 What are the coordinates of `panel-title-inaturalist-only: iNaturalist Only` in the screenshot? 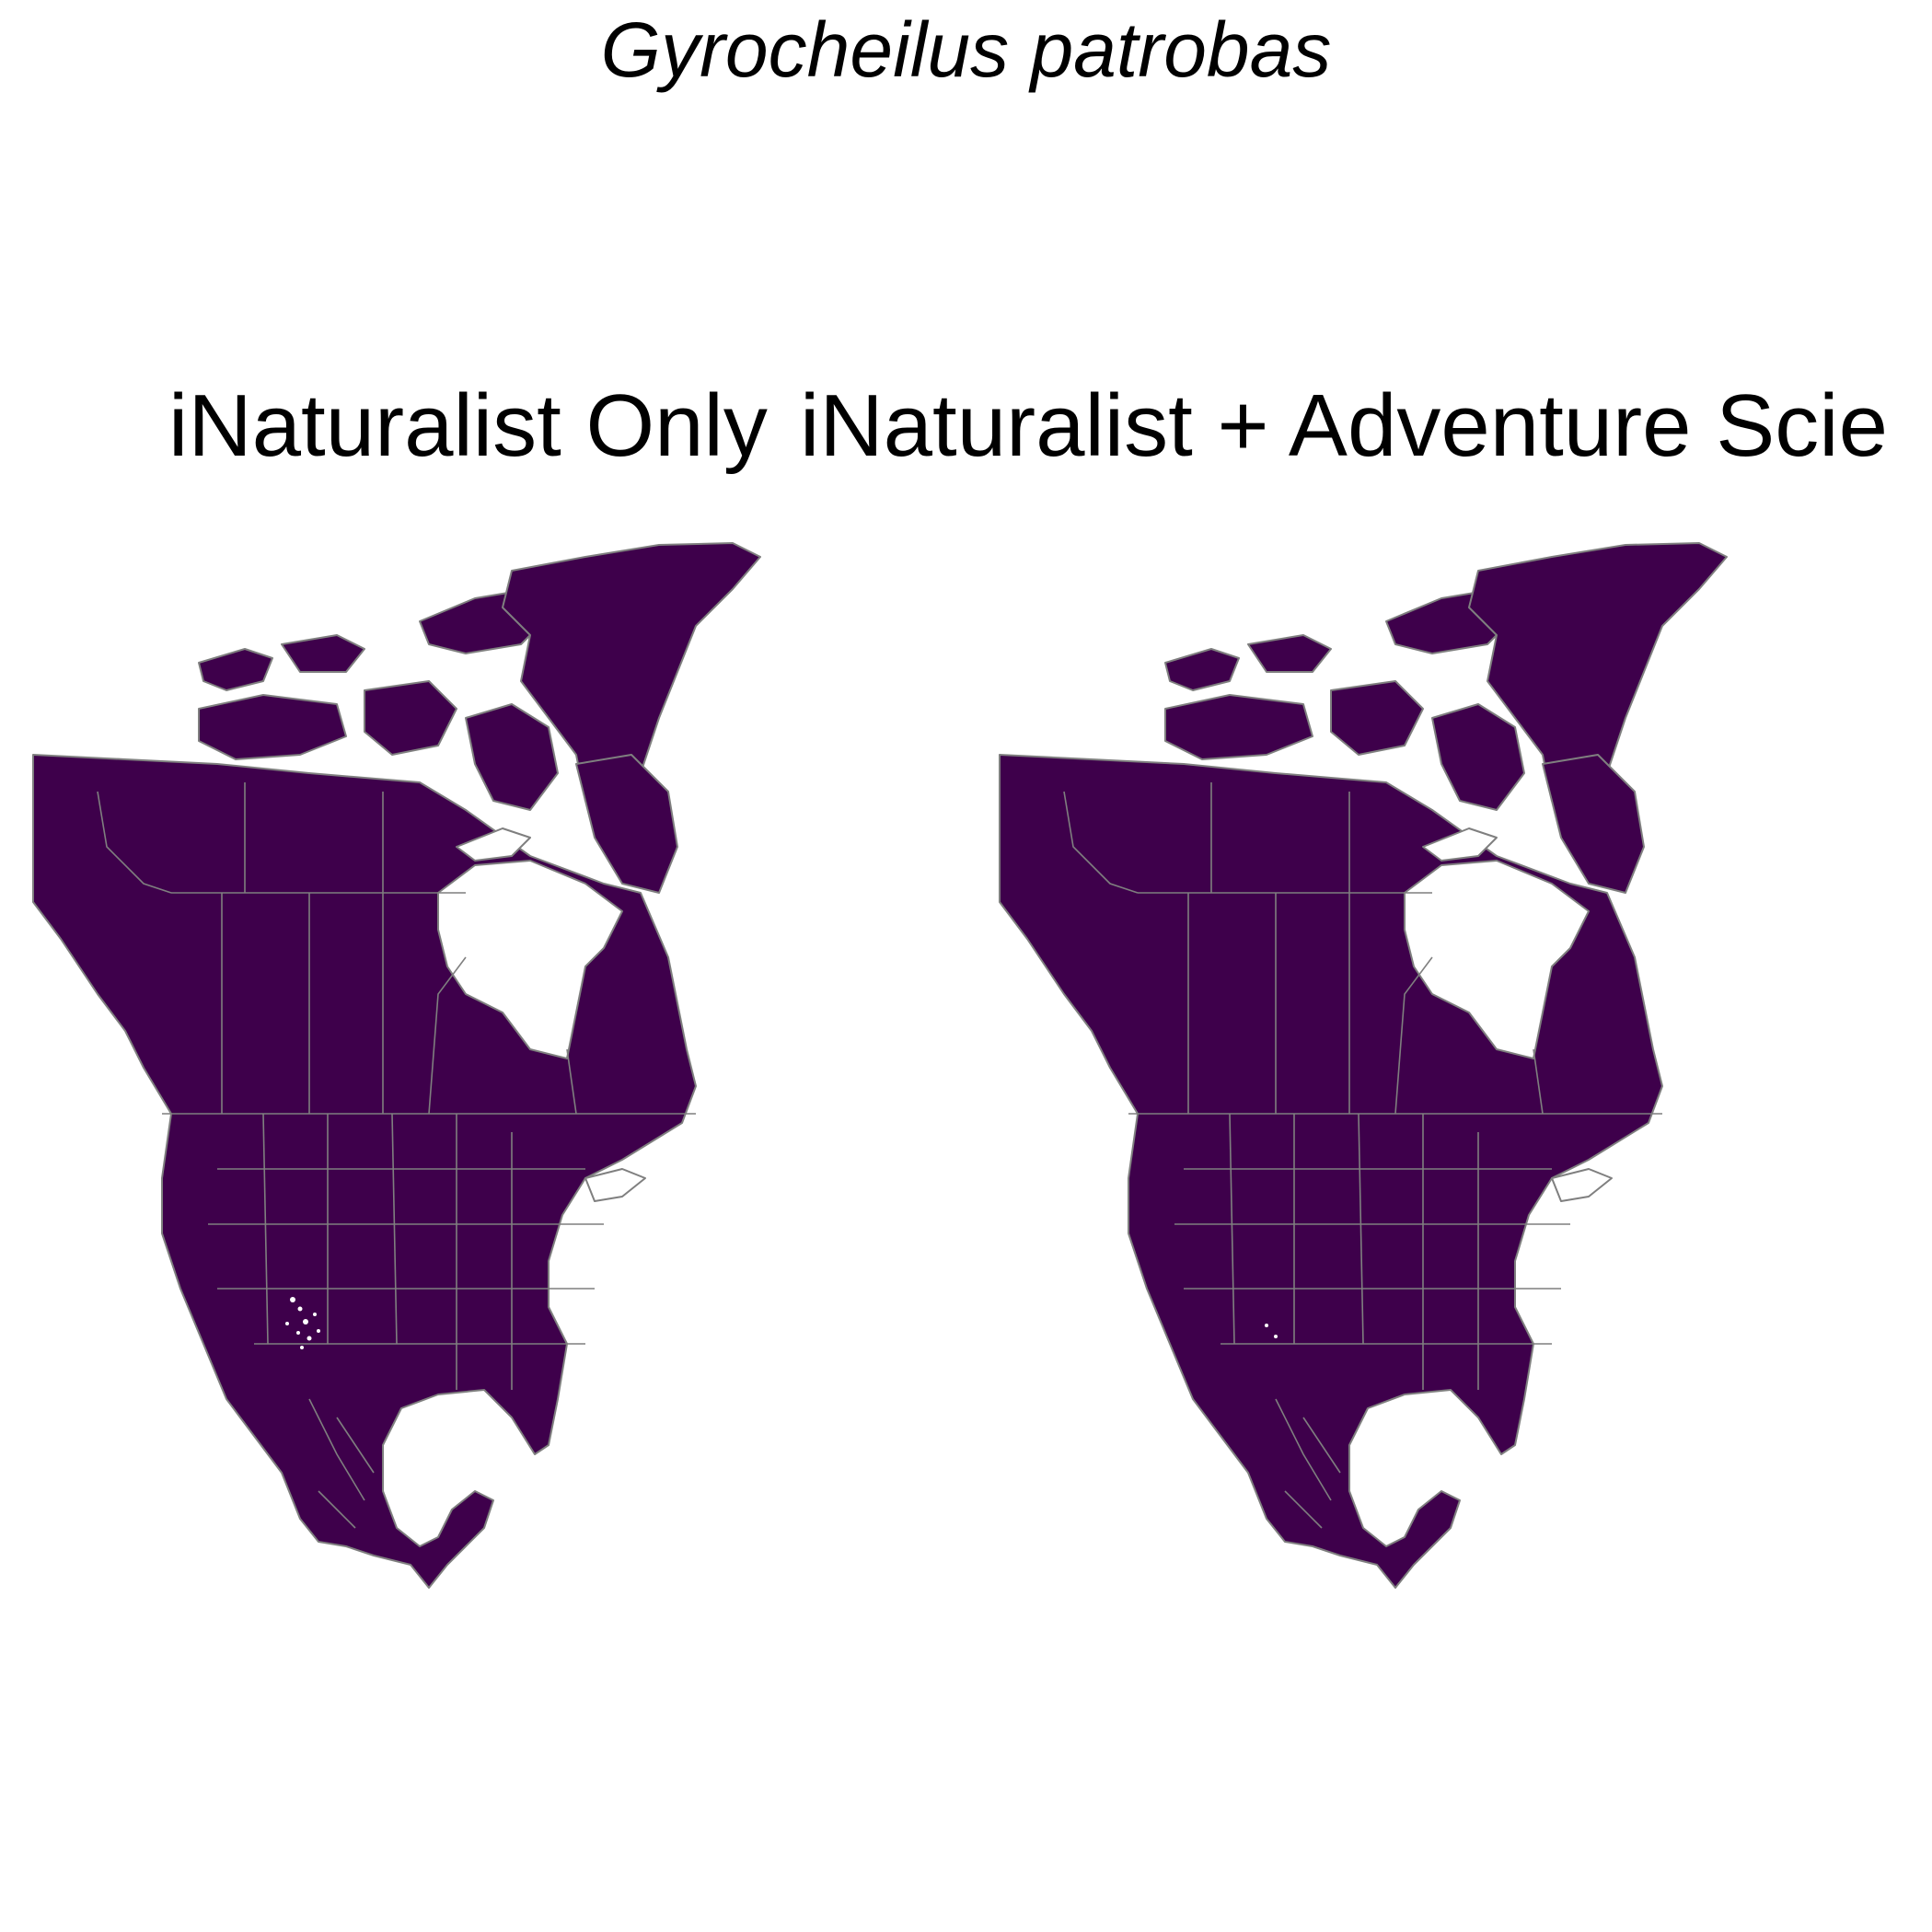 It's located at (468, 426).